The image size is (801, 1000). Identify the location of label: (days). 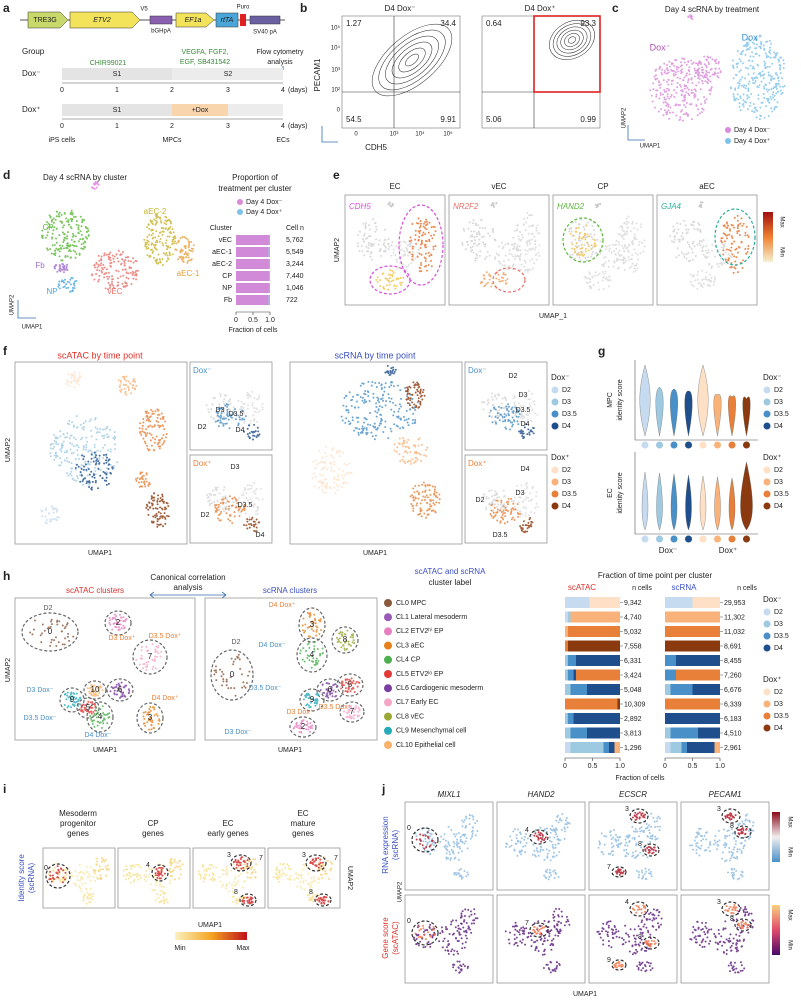
(297, 126).